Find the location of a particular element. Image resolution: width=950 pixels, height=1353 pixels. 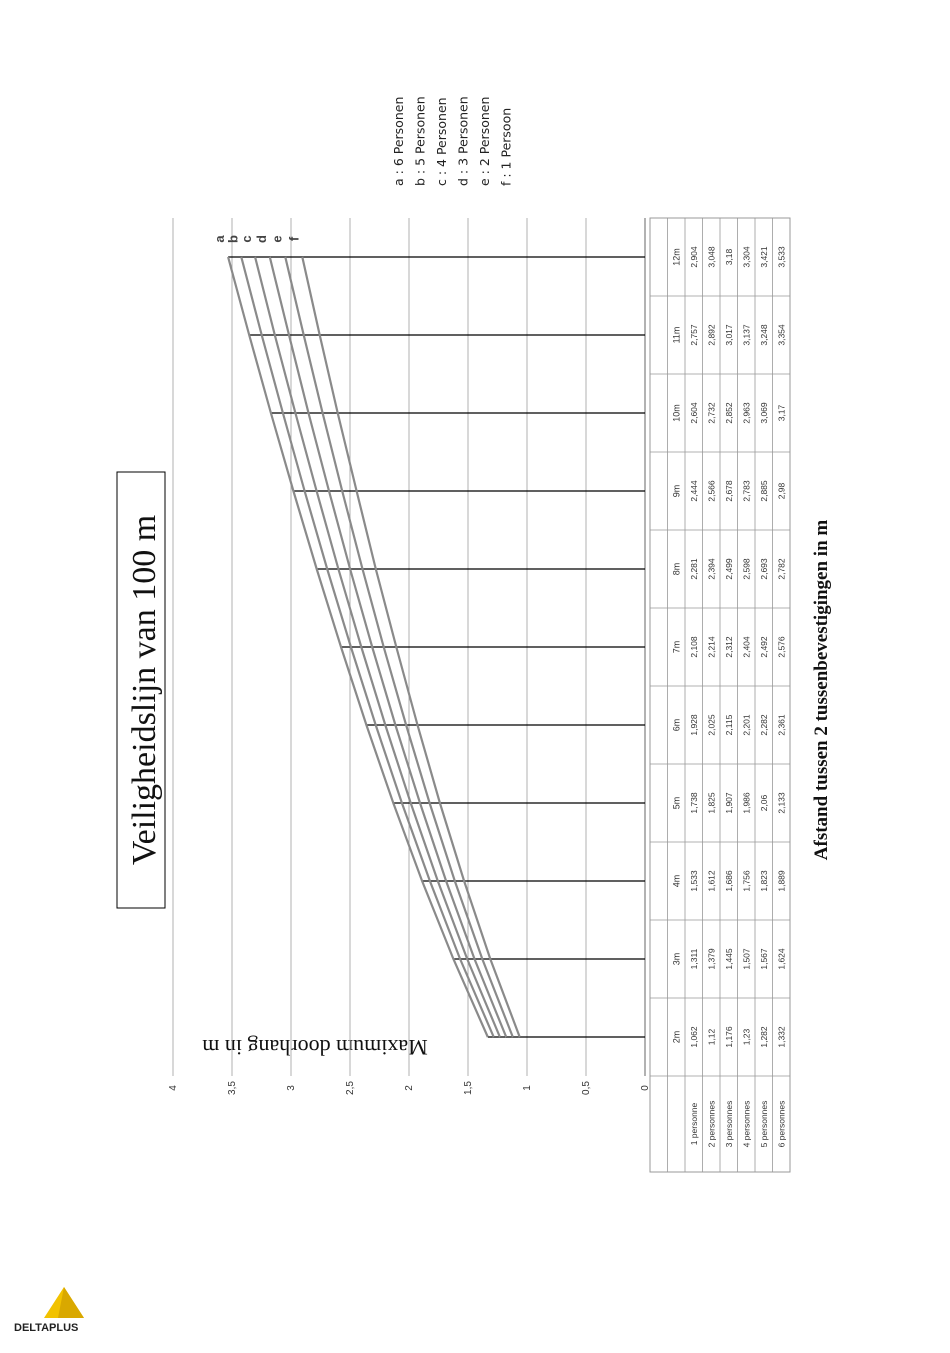

table-cell: 1,986 is located at coordinates (746, 803).